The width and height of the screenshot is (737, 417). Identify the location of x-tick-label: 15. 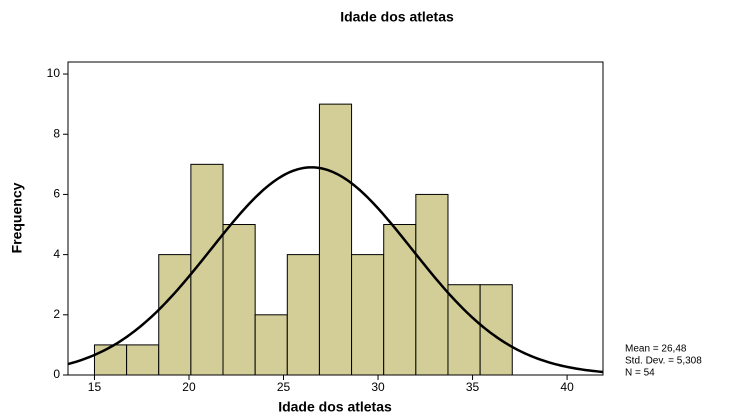
(95, 387).